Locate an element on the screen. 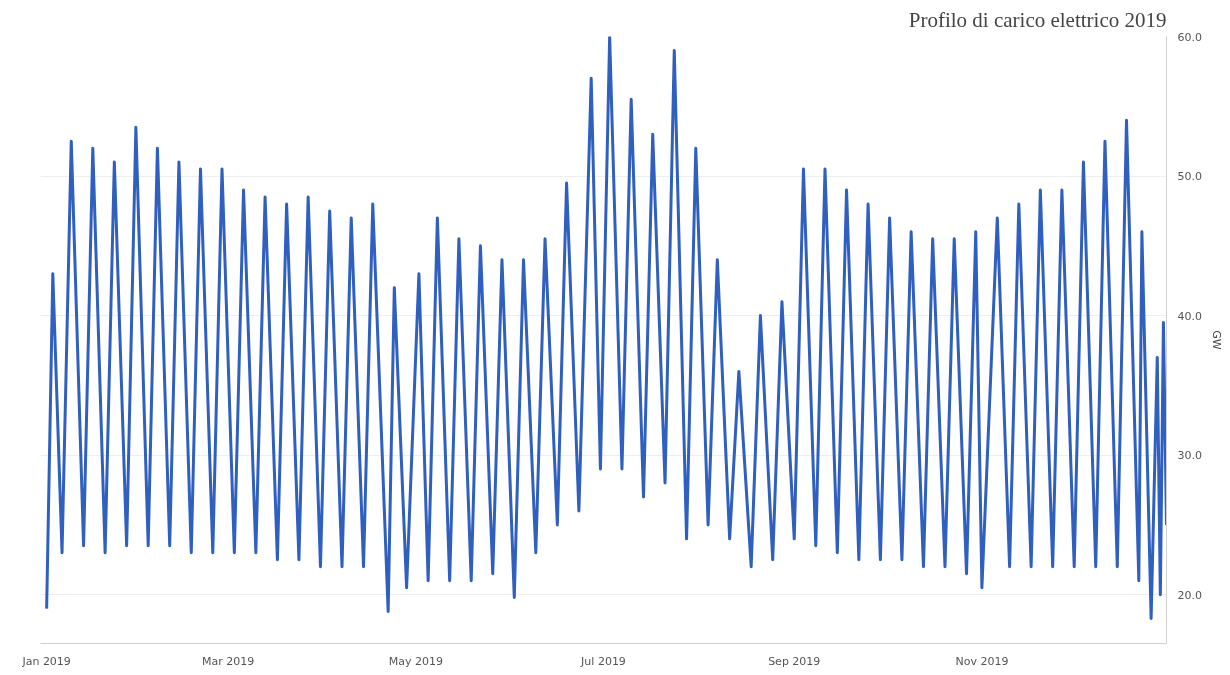 This screenshot has width=1230, height=675. chart-title: Profilo di carico elettrico 2019 is located at coordinates (1037, 19).